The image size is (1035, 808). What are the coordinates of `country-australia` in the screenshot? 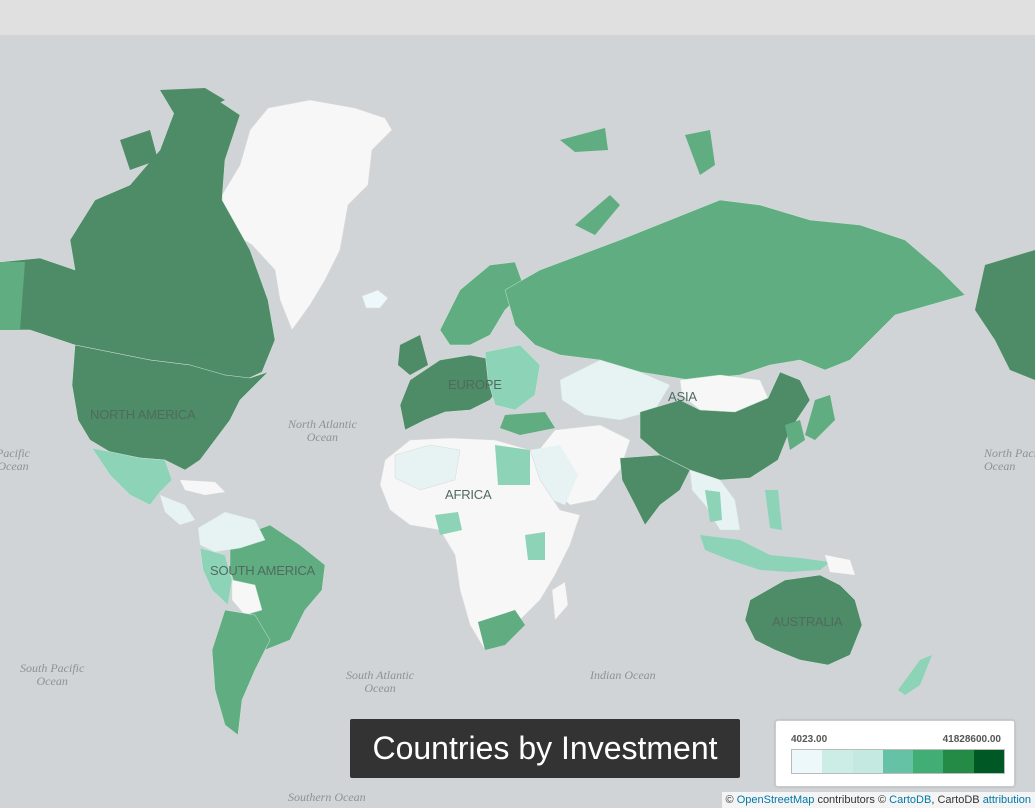 It's located at (803, 620).